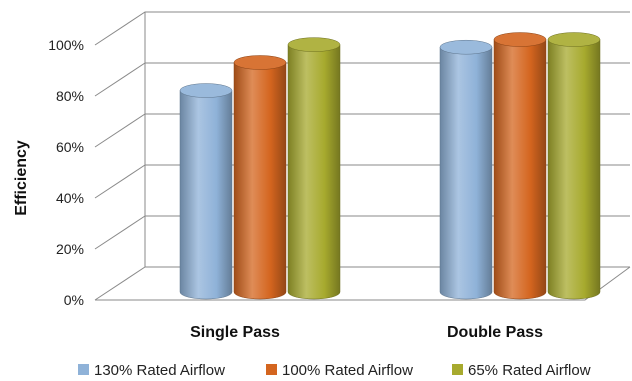  I want to click on legend-item: 65% Rated Airflow, so click(521, 370).